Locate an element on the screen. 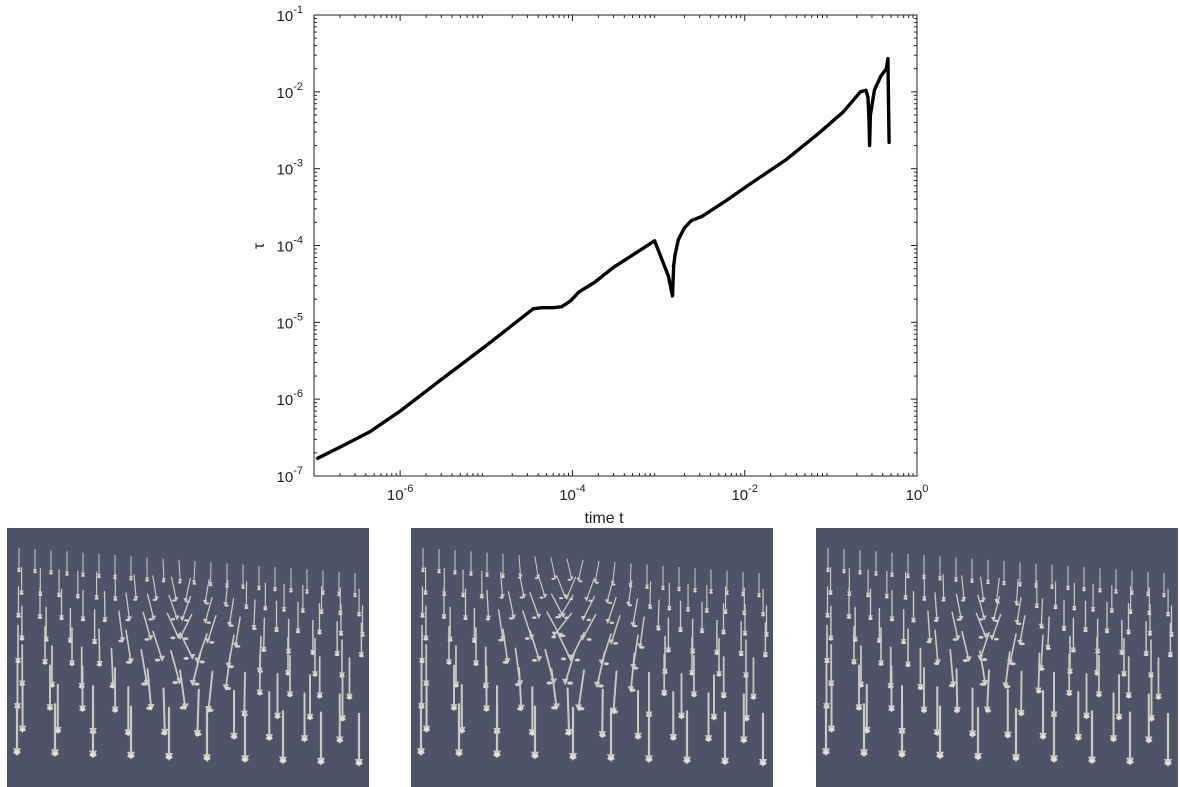 Image resolution: width=1180 pixels, height=787 pixels. y-tick-label: 10⁻² is located at coordinates (290, 91).